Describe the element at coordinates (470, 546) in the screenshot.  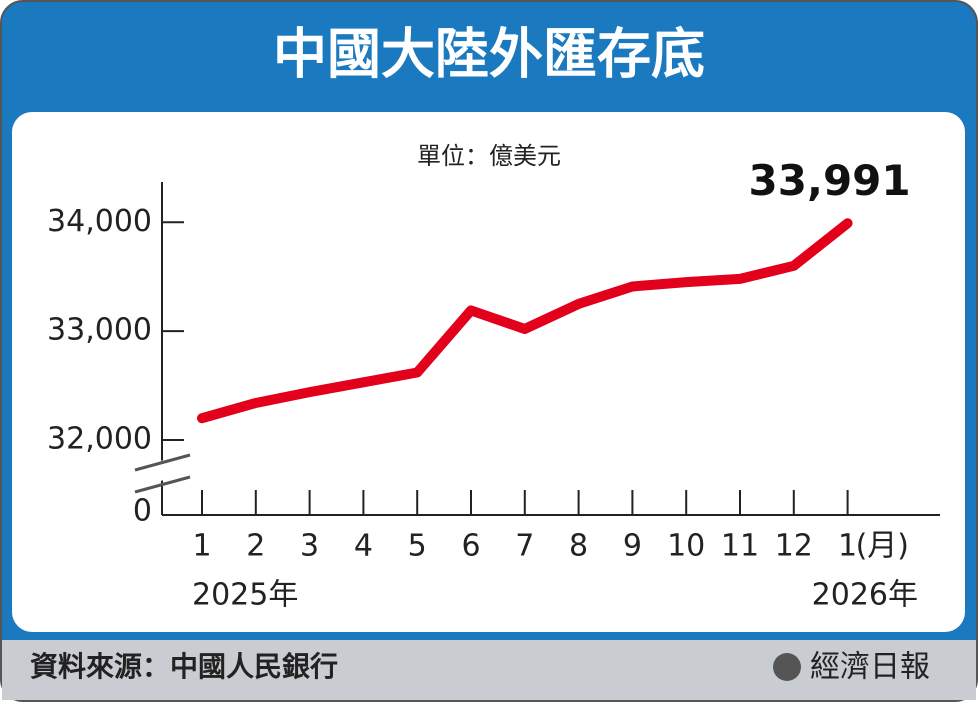
I see `x-tick-label: 6` at that location.